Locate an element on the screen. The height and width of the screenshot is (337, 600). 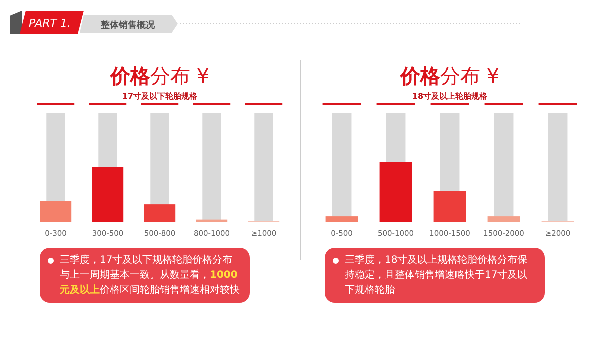
text: PART 1. is located at coordinates (50, 23).